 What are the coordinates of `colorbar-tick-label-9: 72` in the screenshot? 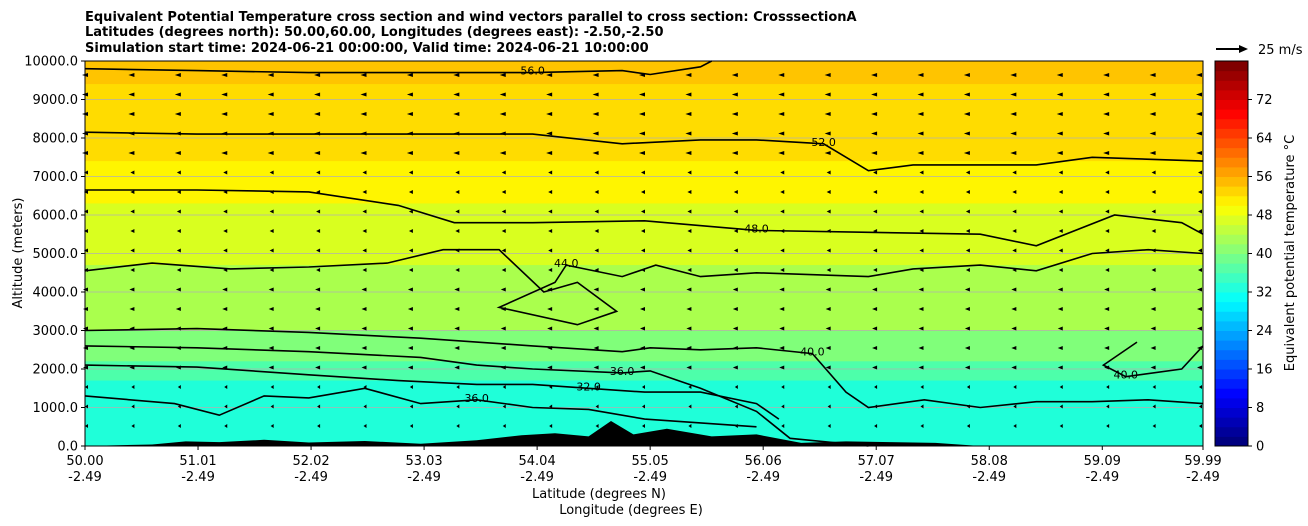 It's located at (1264, 100).